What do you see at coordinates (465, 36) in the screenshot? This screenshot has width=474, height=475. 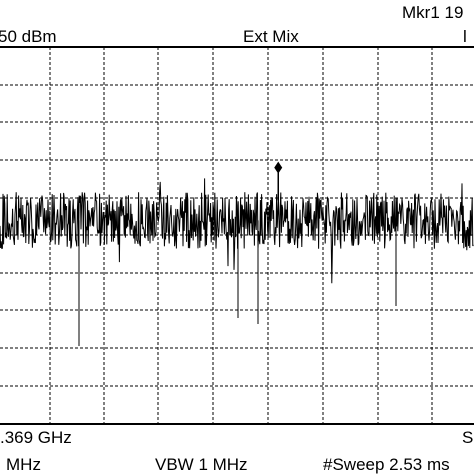 I see `corner-mark: Ɩ` at bounding box center [465, 36].